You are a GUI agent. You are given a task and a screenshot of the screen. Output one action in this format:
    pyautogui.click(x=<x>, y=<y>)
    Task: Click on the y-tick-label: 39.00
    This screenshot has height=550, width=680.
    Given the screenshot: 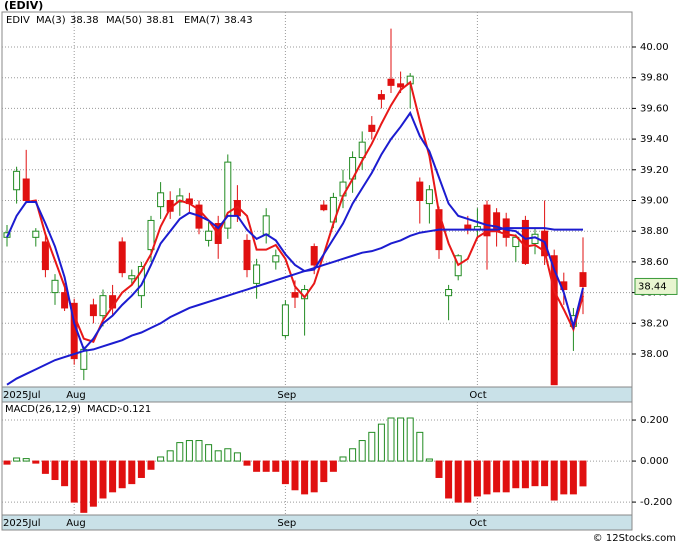 What is the action you would take?
    pyautogui.click(x=654, y=200)
    